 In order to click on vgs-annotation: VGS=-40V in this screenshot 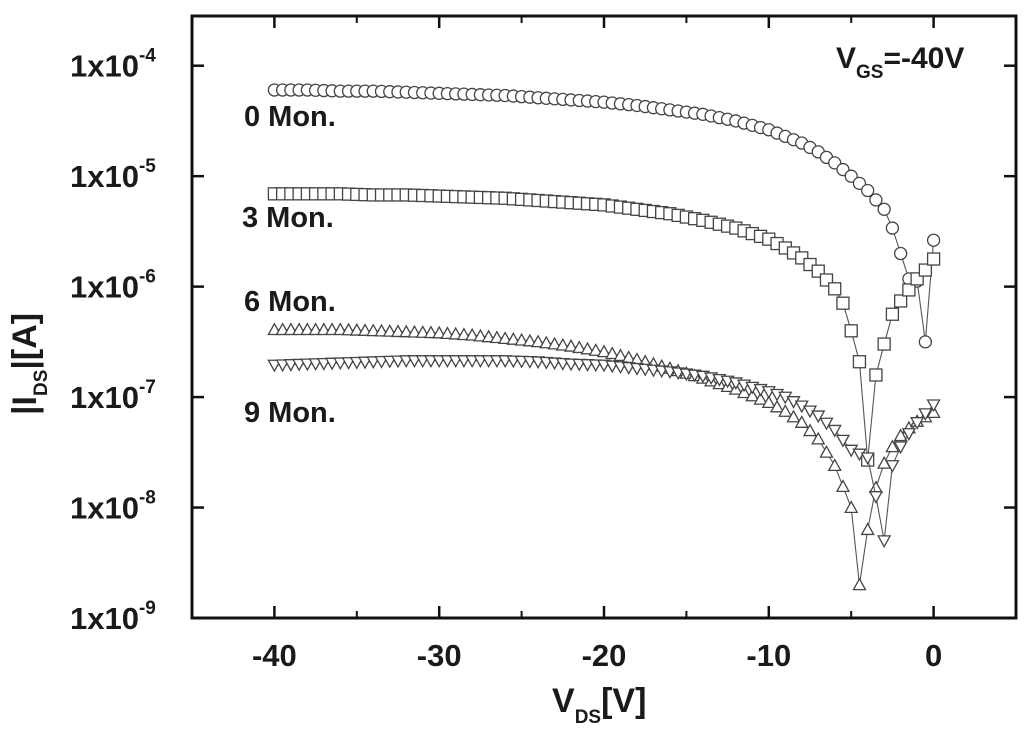, I will do `click(900, 62)`.